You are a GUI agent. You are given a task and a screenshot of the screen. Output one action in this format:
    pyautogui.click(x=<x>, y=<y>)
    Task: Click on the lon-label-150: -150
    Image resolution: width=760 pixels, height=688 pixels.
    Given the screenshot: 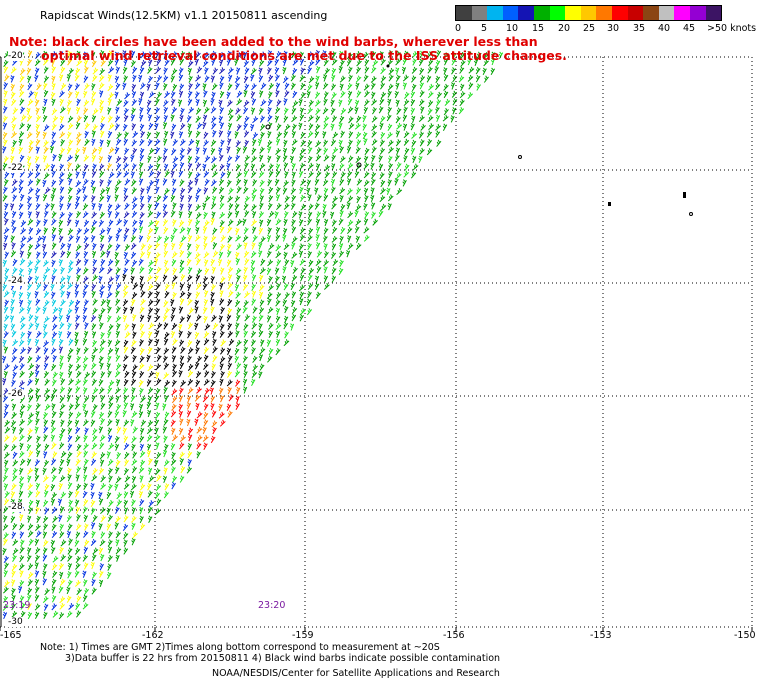 What is the action you would take?
    pyautogui.click(x=745, y=635)
    